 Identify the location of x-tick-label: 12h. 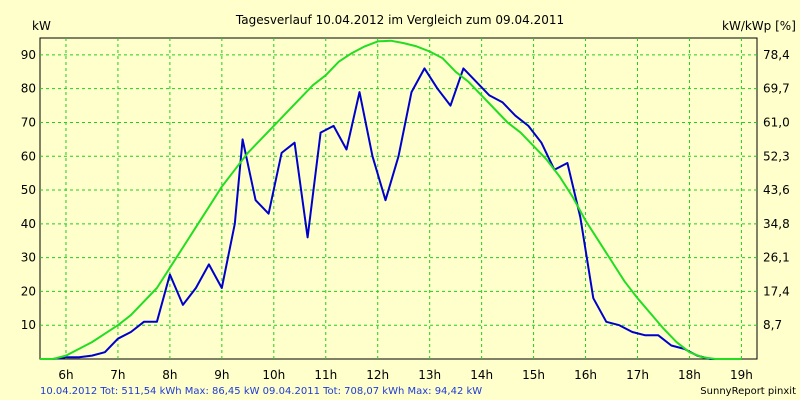
(377, 375).